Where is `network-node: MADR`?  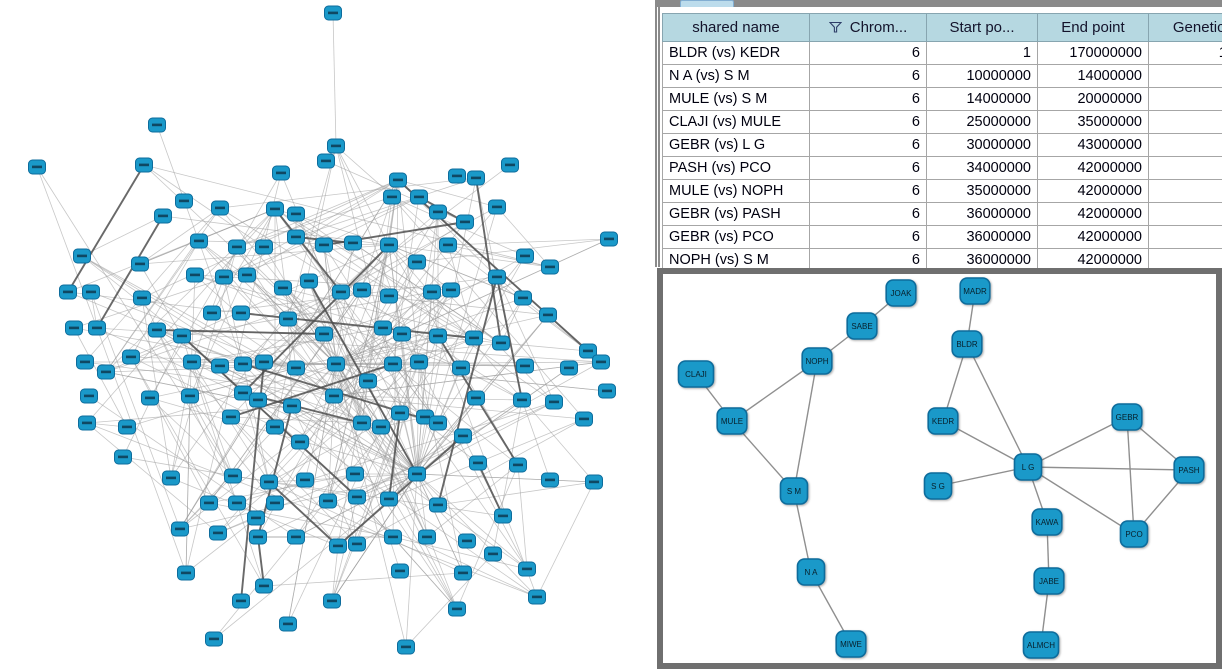 network-node: MADR is located at coordinates (975, 291).